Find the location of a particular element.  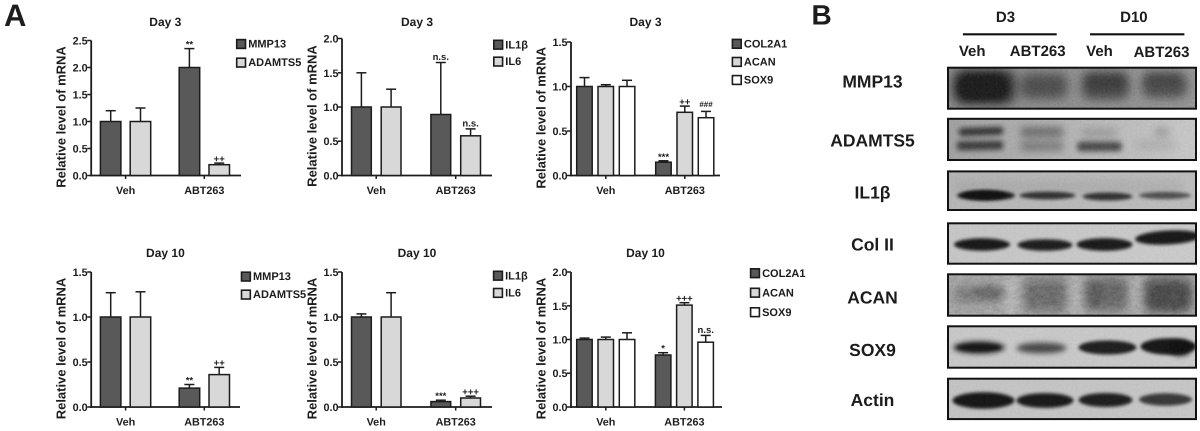

svg-text: D3 is located at coordinates (1005, 17).